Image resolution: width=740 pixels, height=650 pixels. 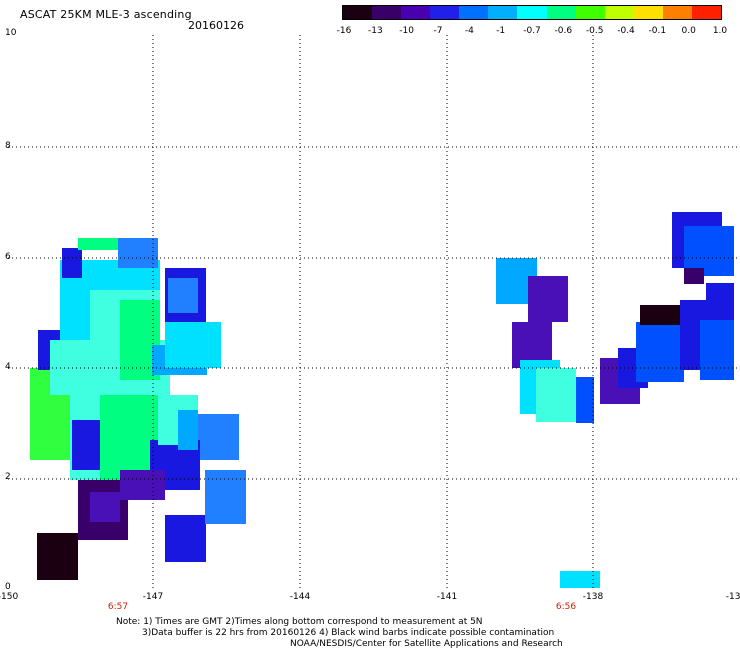 What do you see at coordinates (300, 597) in the screenshot?
I see `x-axis-label: -144` at bounding box center [300, 597].